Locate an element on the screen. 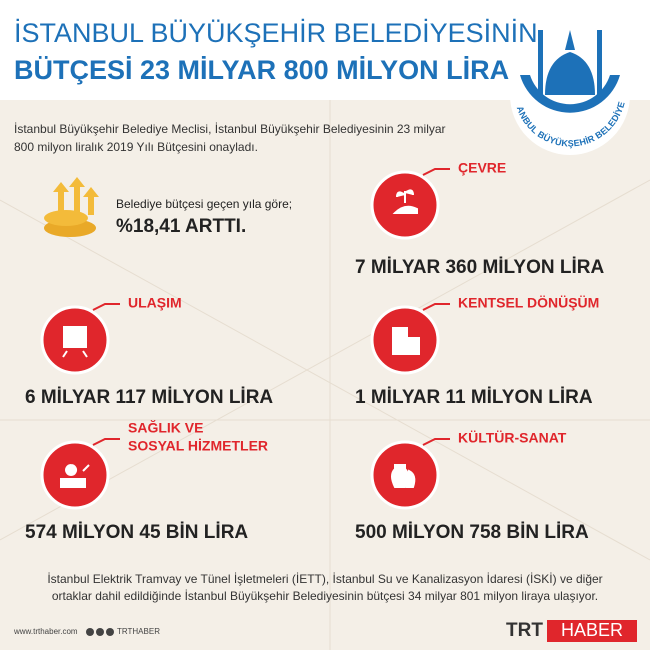 The width and height of the screenshot is (650, 655). item-label: ÇEVRE is located at coordinates (482, 168).